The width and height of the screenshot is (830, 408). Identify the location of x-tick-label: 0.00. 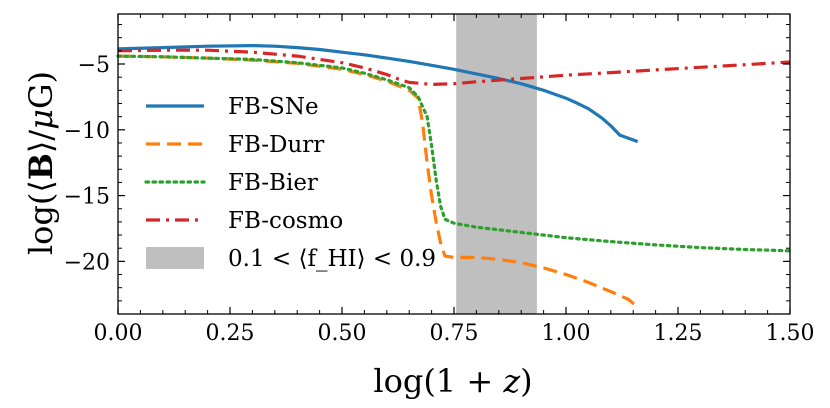
(118, 333).